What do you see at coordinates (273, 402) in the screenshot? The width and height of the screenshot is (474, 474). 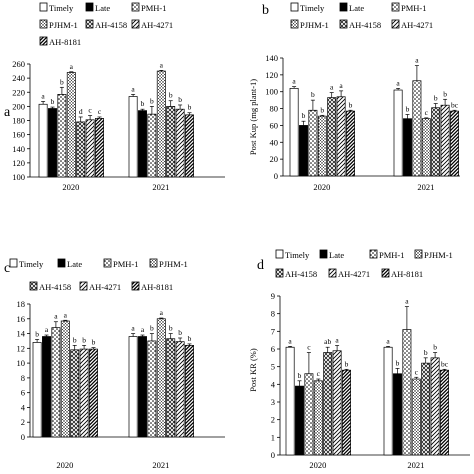 I see `y-tick-label: 3` at bounding box center [273, 402].